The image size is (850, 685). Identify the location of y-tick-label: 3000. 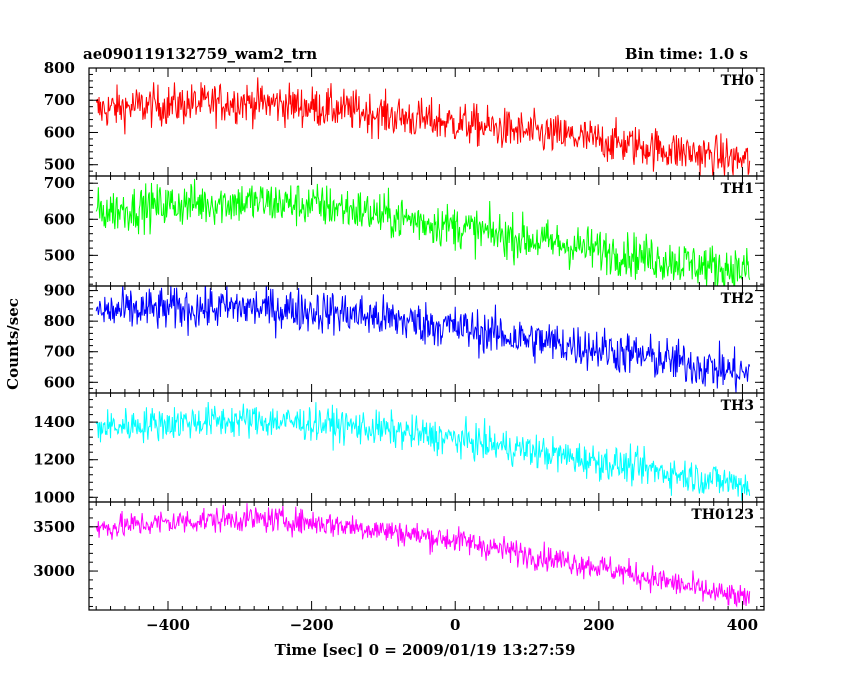
(54, 571).